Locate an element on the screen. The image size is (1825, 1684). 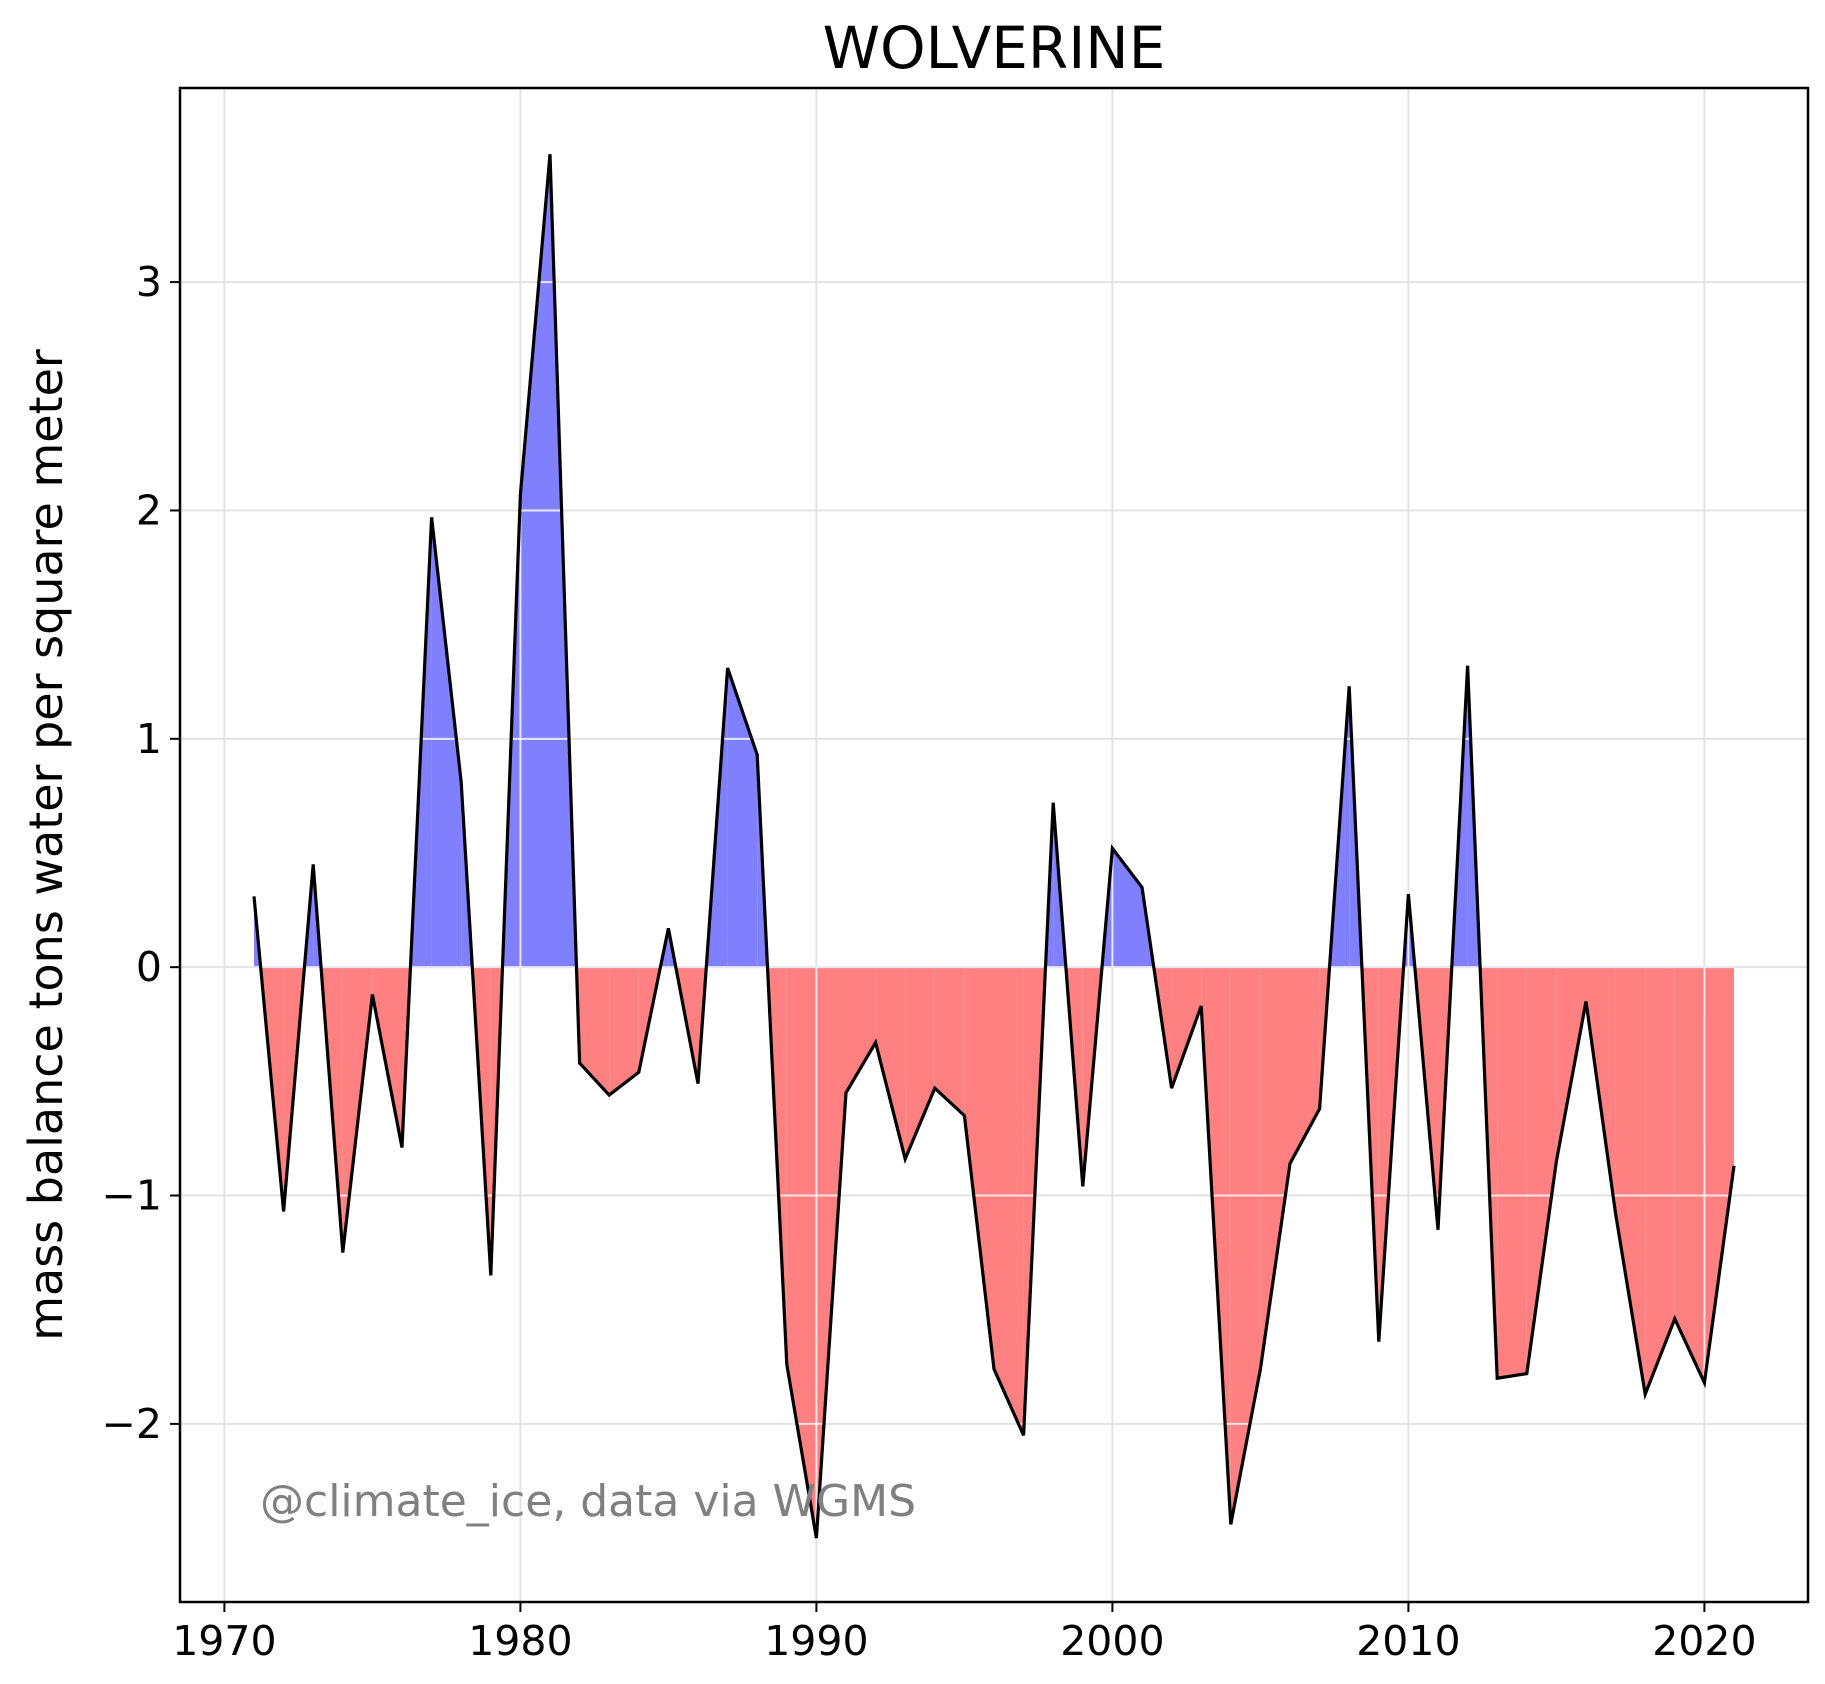
x-tick-label: 1980 is located at coordinates (520, 1641).